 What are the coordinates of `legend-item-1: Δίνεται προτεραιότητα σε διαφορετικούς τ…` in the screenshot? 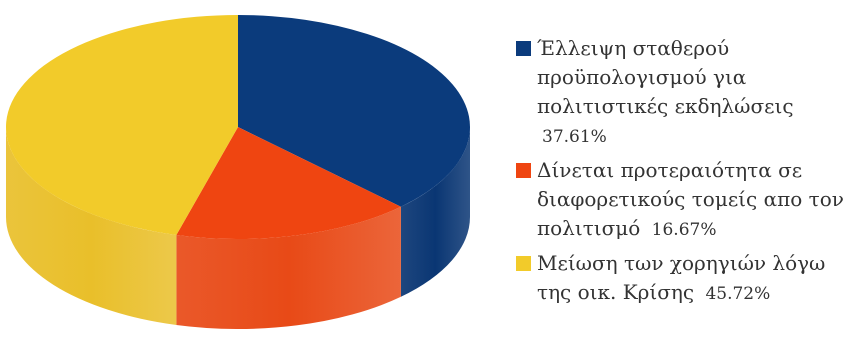 It's located at (686, 200).